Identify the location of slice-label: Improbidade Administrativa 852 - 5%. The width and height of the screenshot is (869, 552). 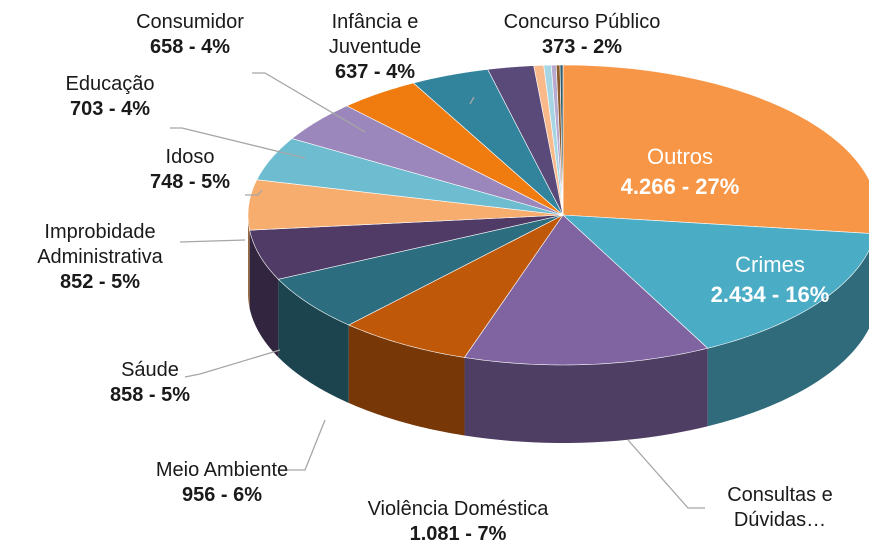
(100, 257).